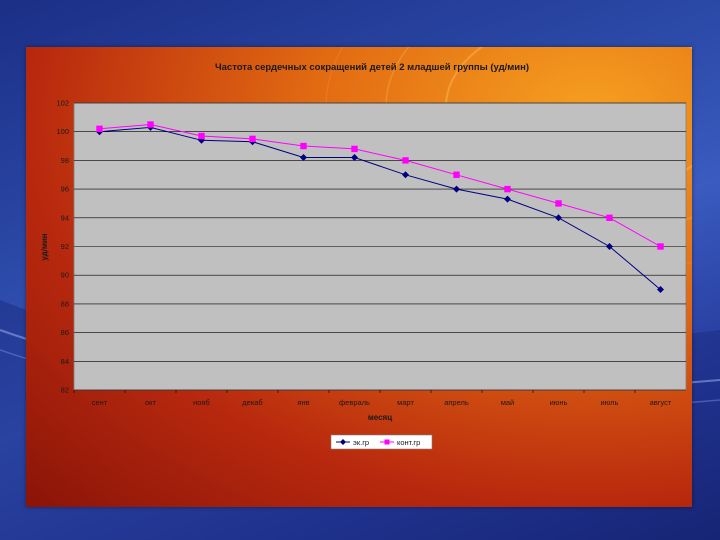  I want to click on y-tick-label: 102, so click(62, 103).